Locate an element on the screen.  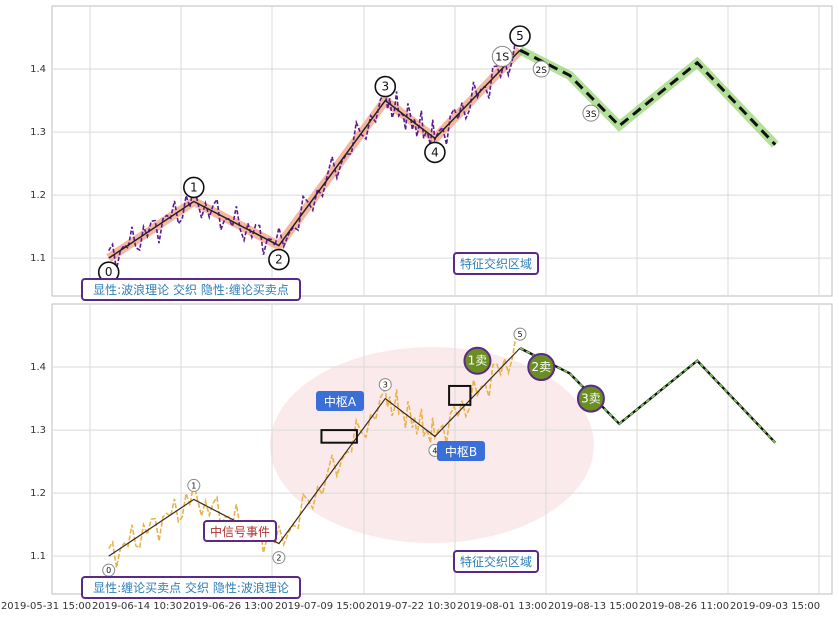
pivot-b-label-box: 中枢B is located at coordinates (461, 451).